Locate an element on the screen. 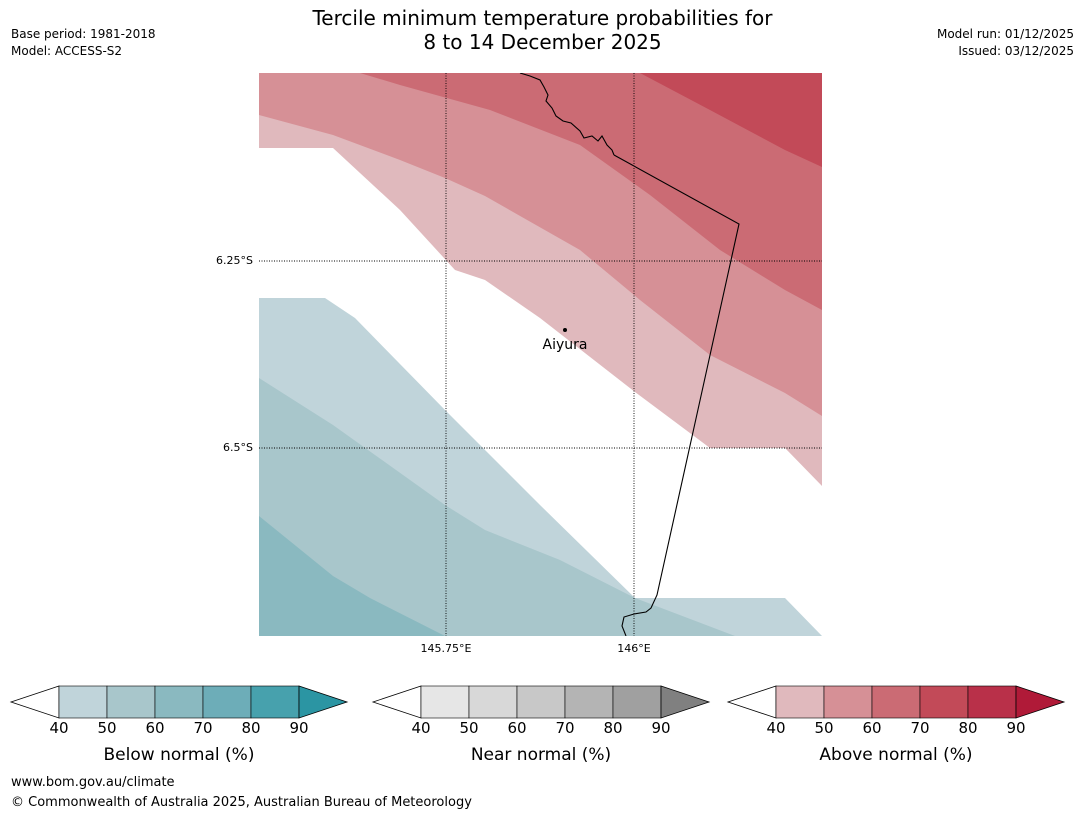 This screenshot has width=1085, height=816. lon-label-1: 145.75°E is located at coordinates (446, 648).